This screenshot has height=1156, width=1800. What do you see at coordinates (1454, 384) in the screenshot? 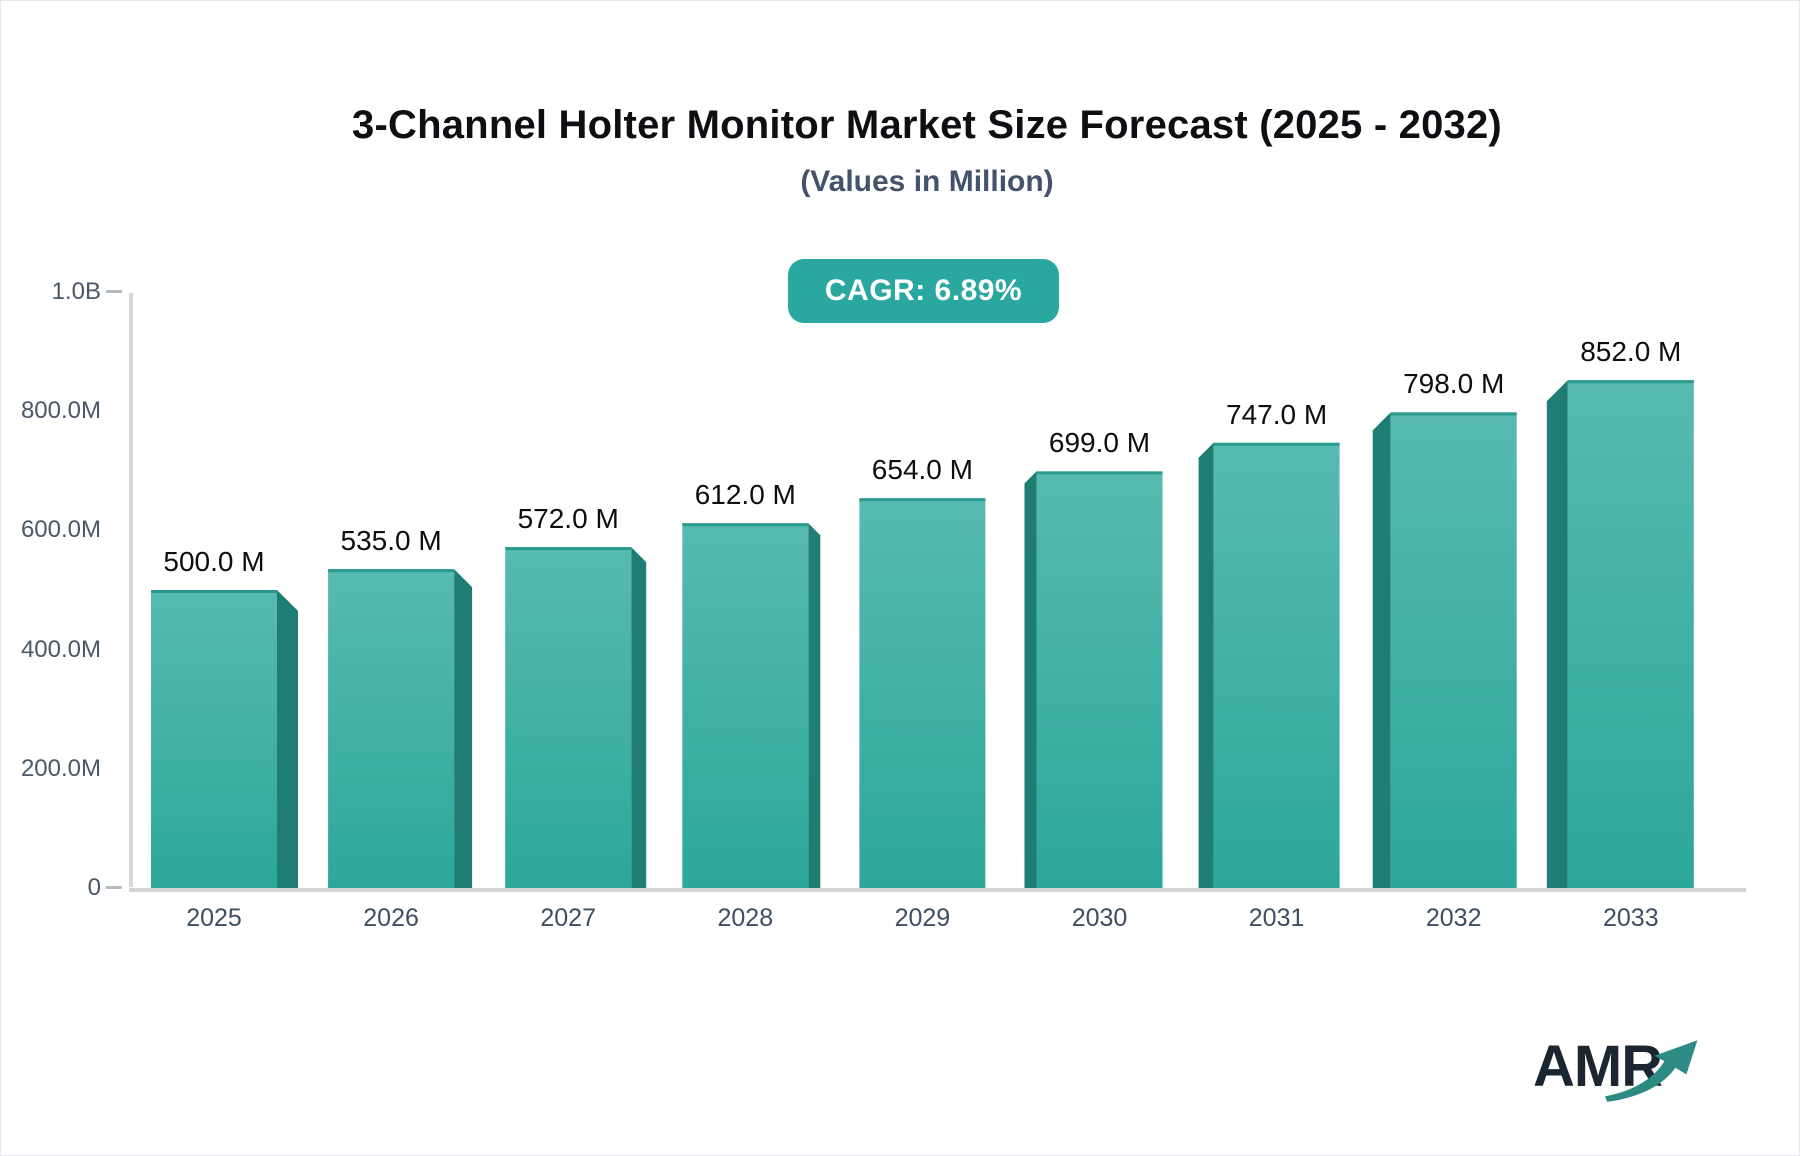
I see `bar-value-label: 798.0 M` at bounding box center [1454, 384].